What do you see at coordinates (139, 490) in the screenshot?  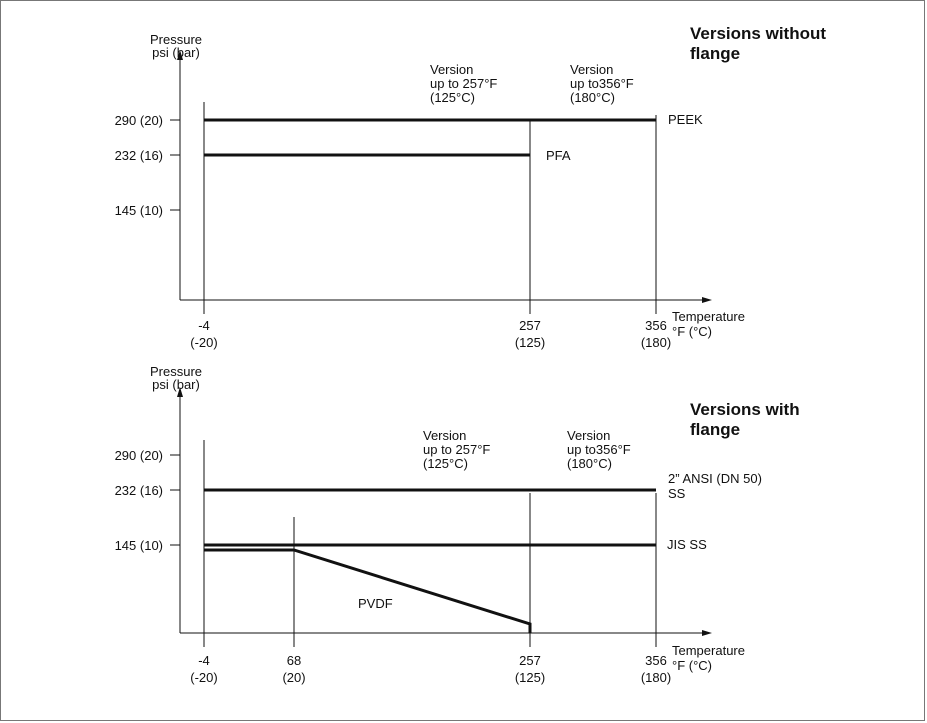 I see `chart2-y-tick-label: 232 (16)` at bounding box center [139, 490].